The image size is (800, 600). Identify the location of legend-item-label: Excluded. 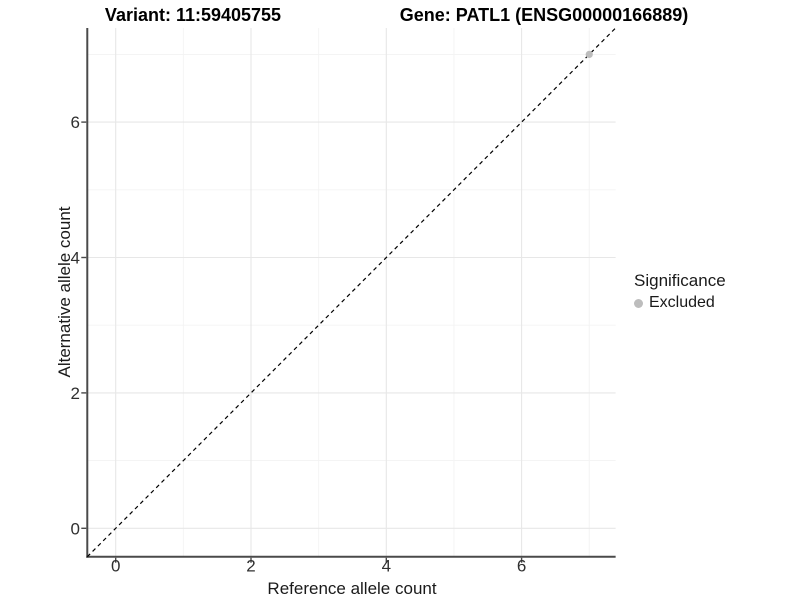
(682, 302).